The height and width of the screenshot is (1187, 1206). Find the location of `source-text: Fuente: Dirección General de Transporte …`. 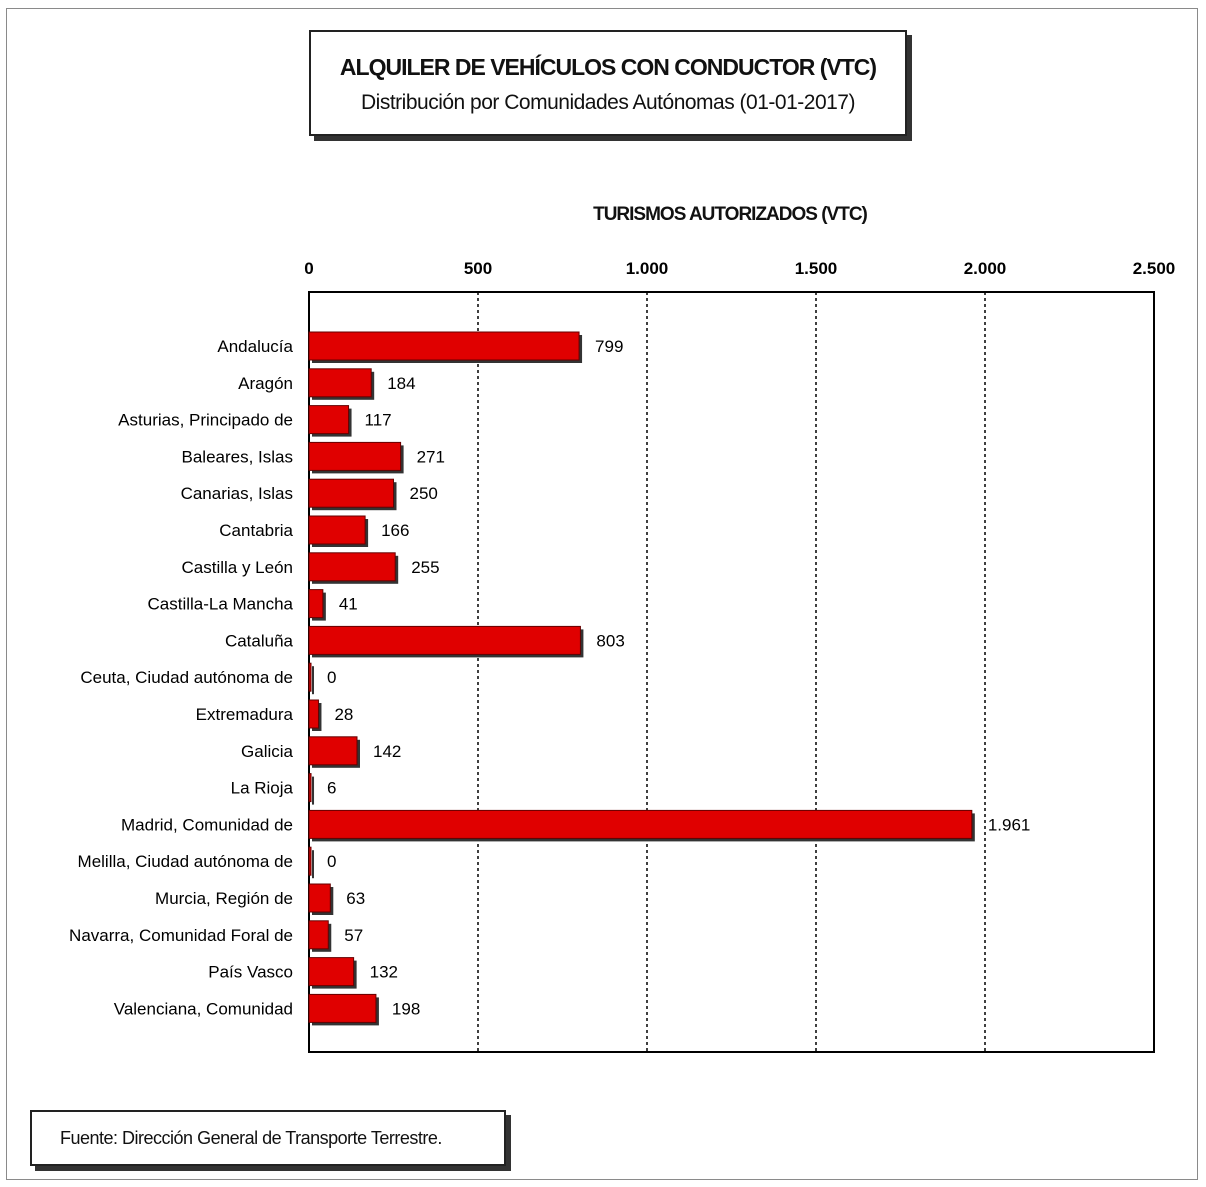

source-text: Fuente: Dirección General de Transporte … is located at coordinates (251, 1137).